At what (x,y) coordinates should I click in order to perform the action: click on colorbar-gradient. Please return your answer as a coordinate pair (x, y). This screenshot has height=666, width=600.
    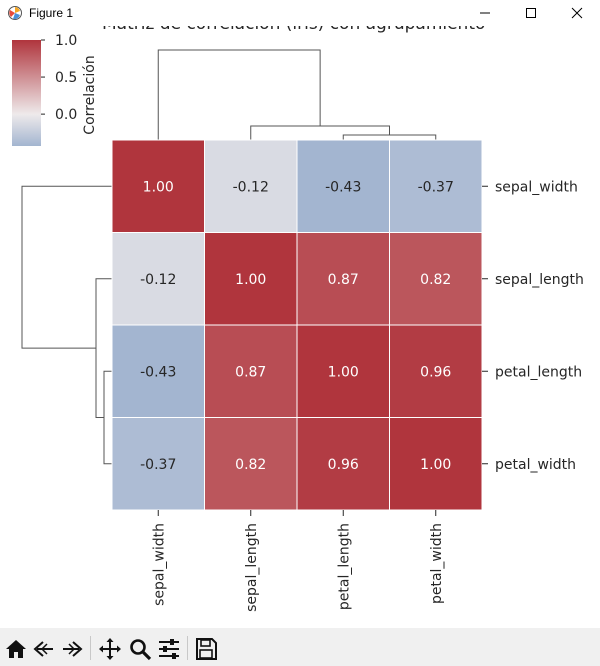
    Looking at the image, I should click on (26, 93).